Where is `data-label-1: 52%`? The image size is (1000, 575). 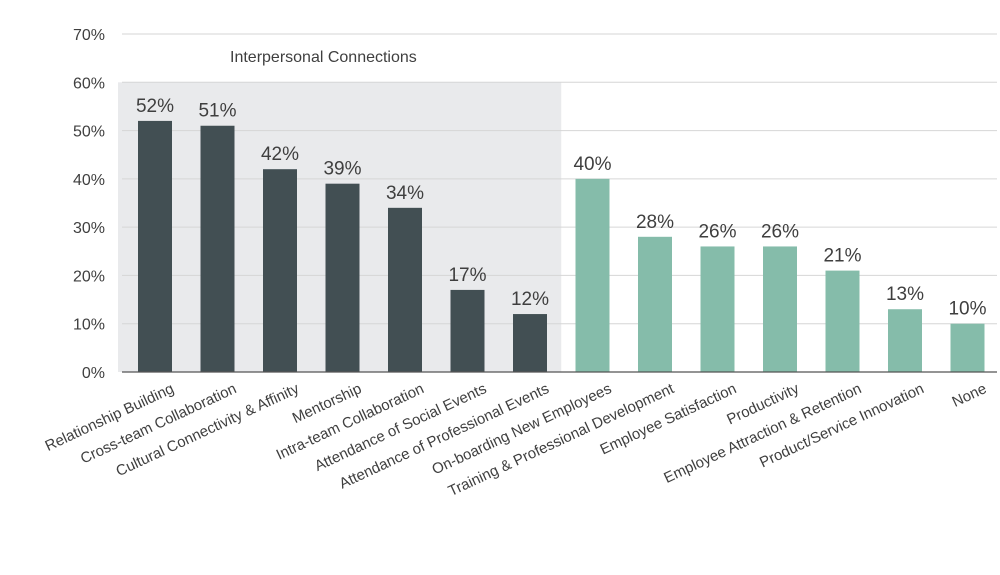
data-label-1: 52% is located at coordinates (155, 106).